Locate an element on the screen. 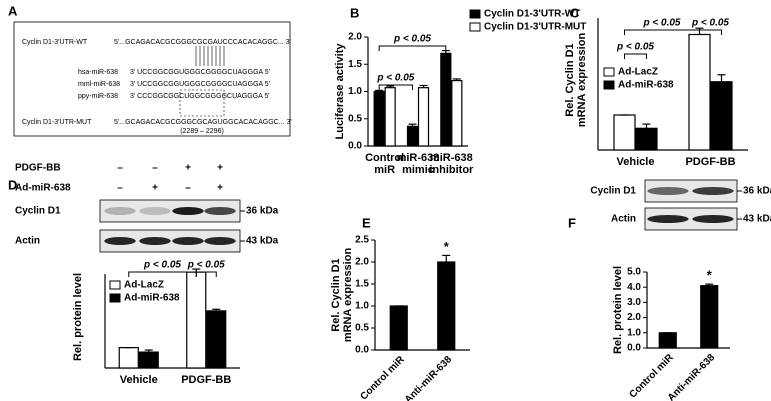  y-tick-label: 0.0 is located at coordinates (362, 350).